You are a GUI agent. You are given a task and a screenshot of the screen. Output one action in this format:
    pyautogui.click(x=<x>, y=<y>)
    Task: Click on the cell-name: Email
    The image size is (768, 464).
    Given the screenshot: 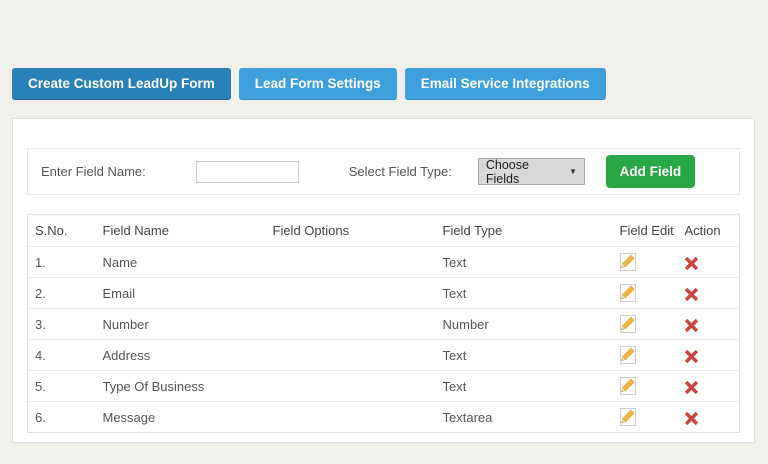 What is the action you would take?
    pyautogui.click(x=180, y=293)
    